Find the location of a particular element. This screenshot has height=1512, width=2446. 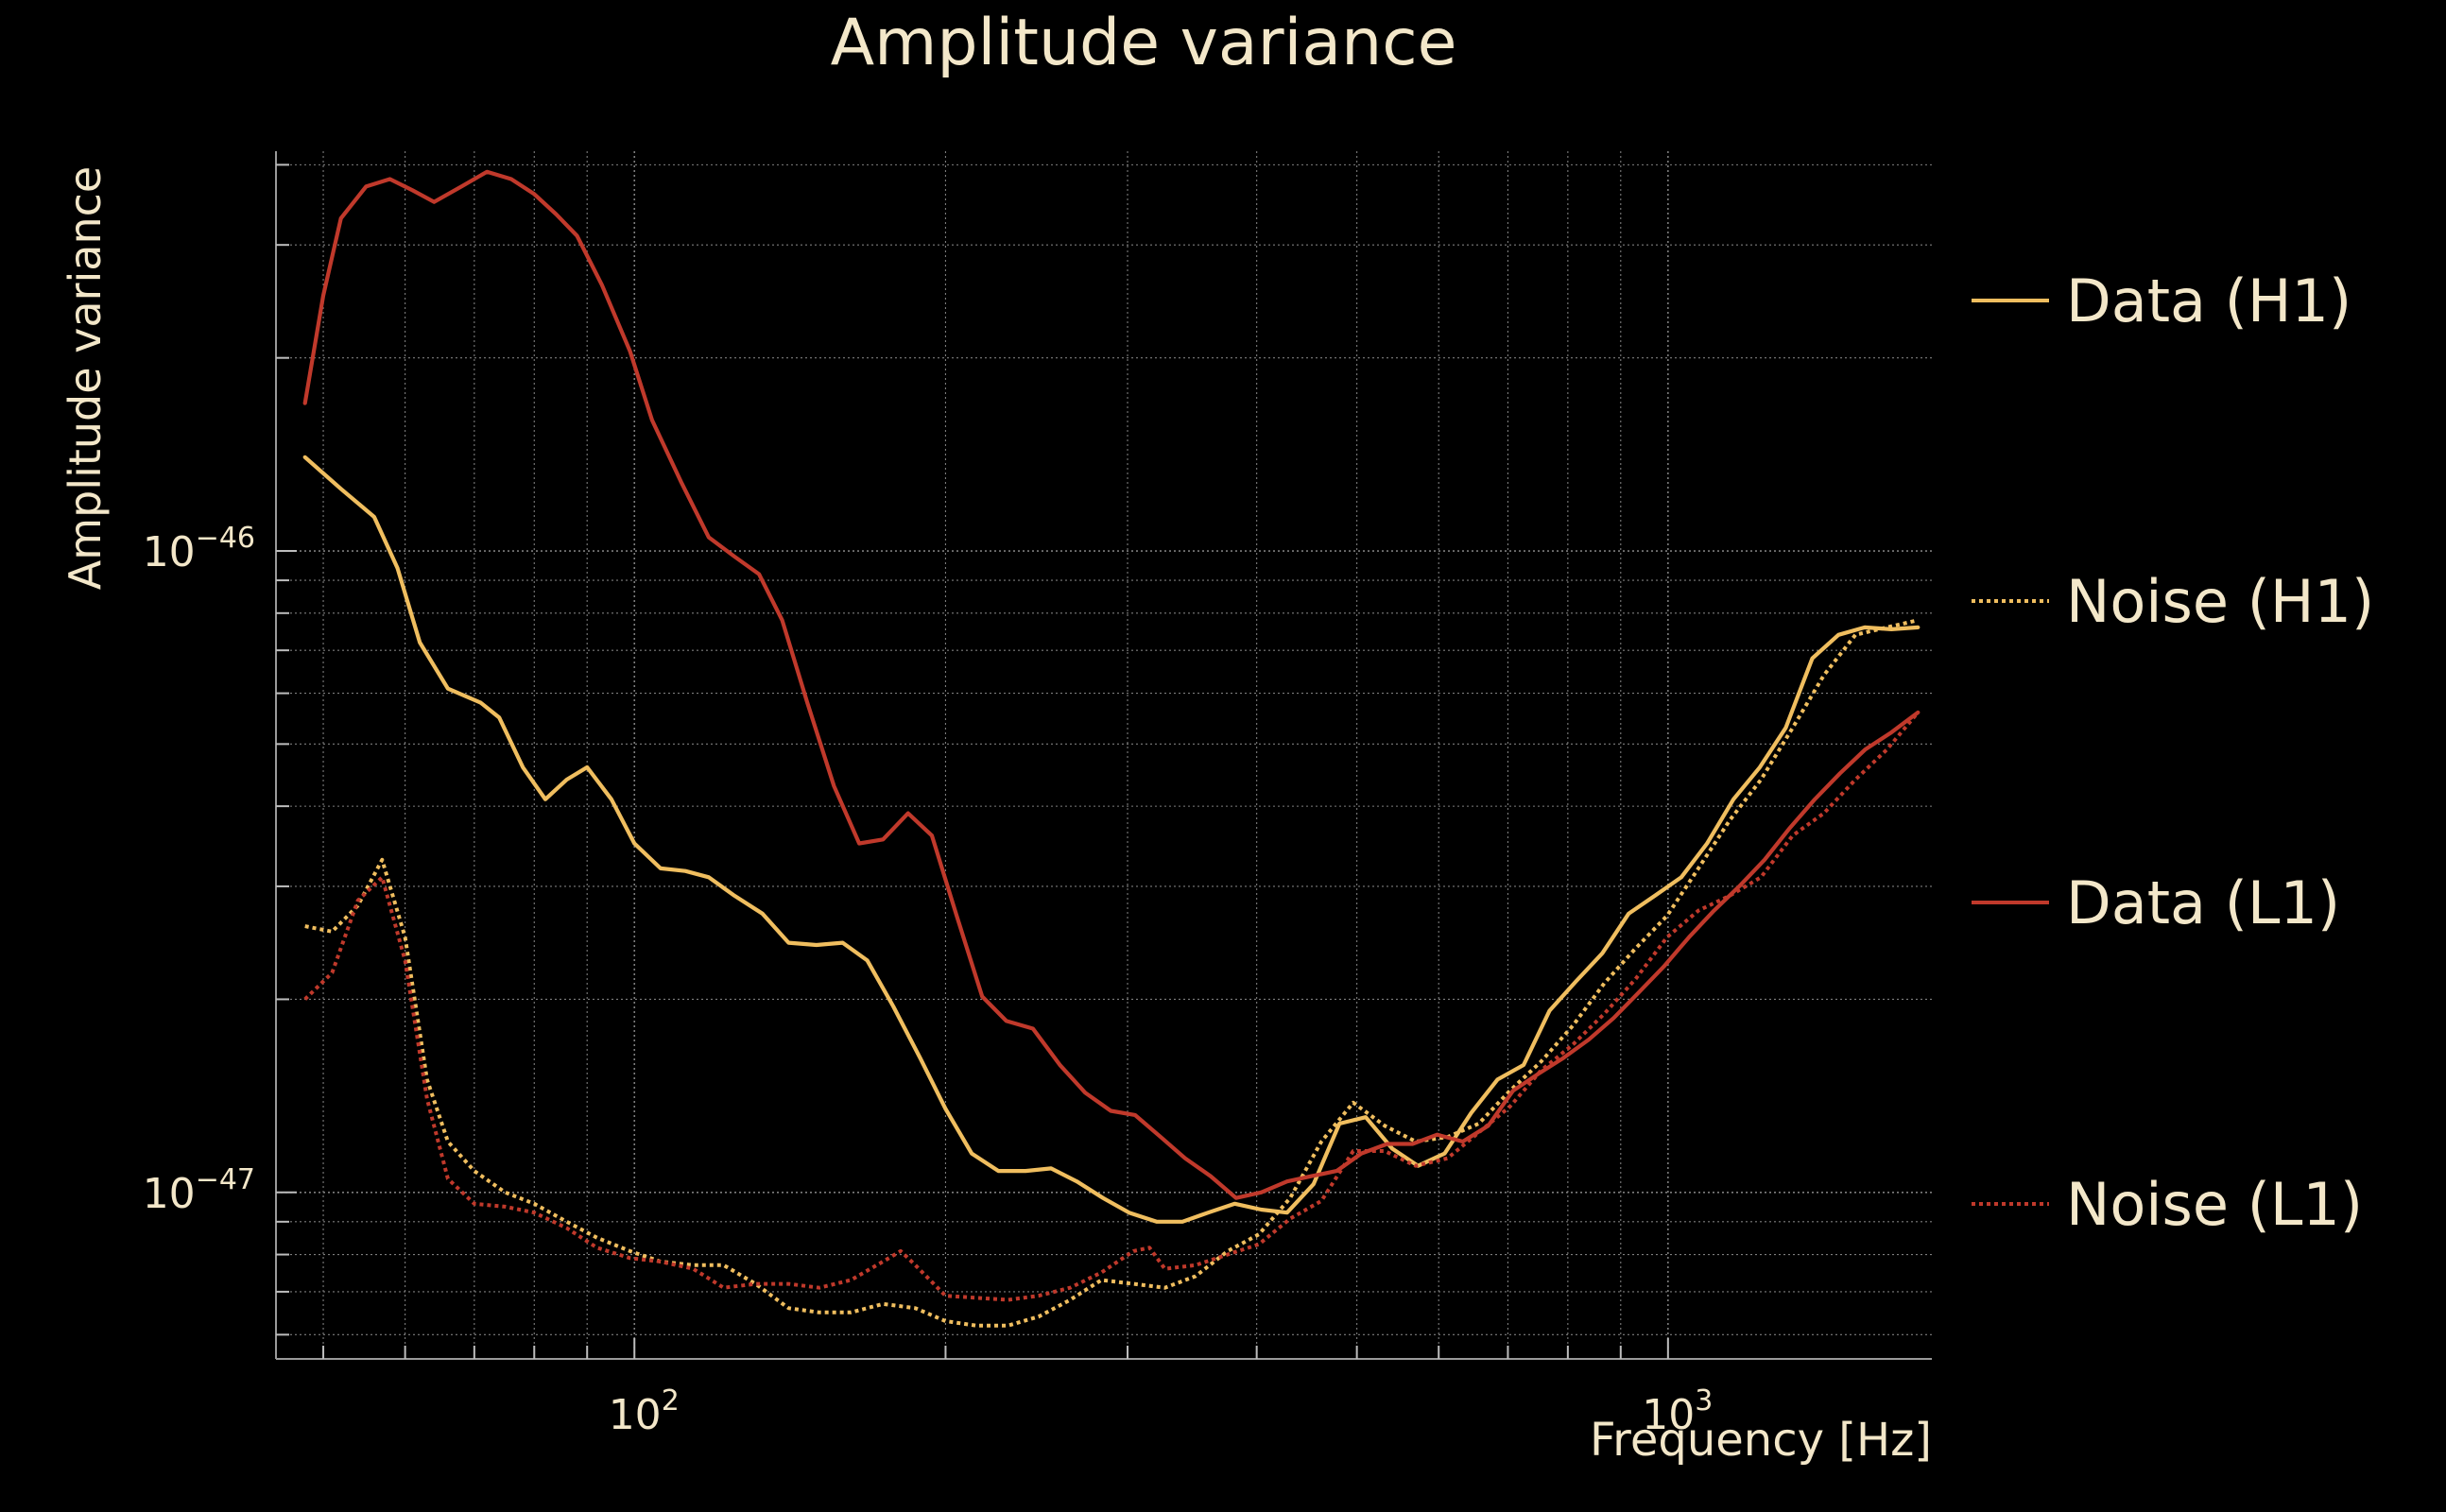

y-tick-label: 10−46 is located at coordinates (199, 549).